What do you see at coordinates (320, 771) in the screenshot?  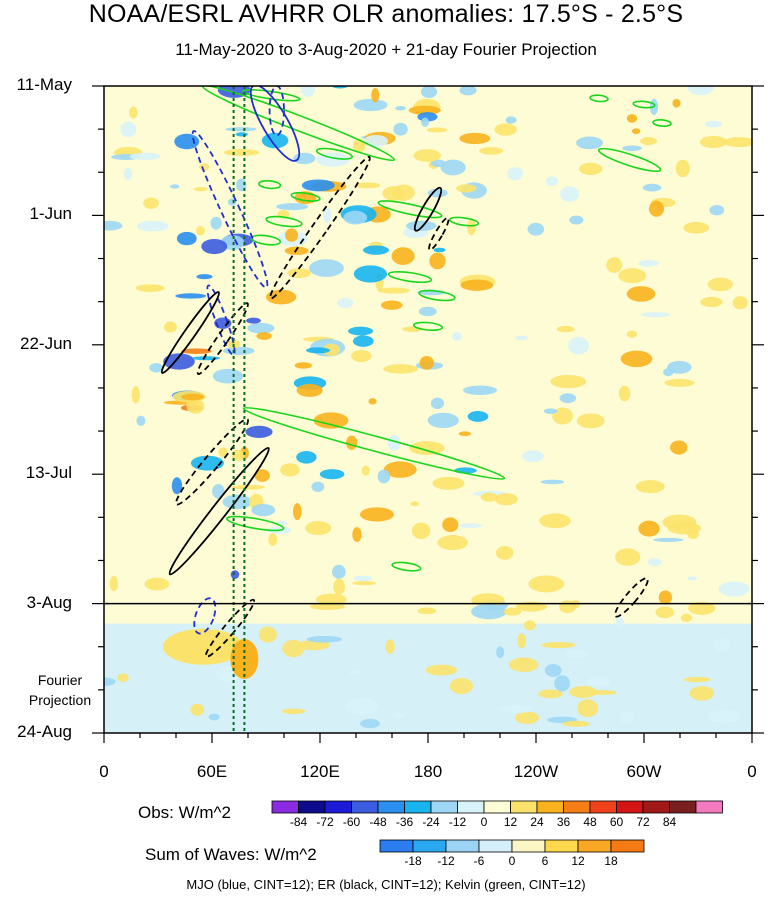 I see `x-tick-label: 120E` at bounding box center [320, 771].